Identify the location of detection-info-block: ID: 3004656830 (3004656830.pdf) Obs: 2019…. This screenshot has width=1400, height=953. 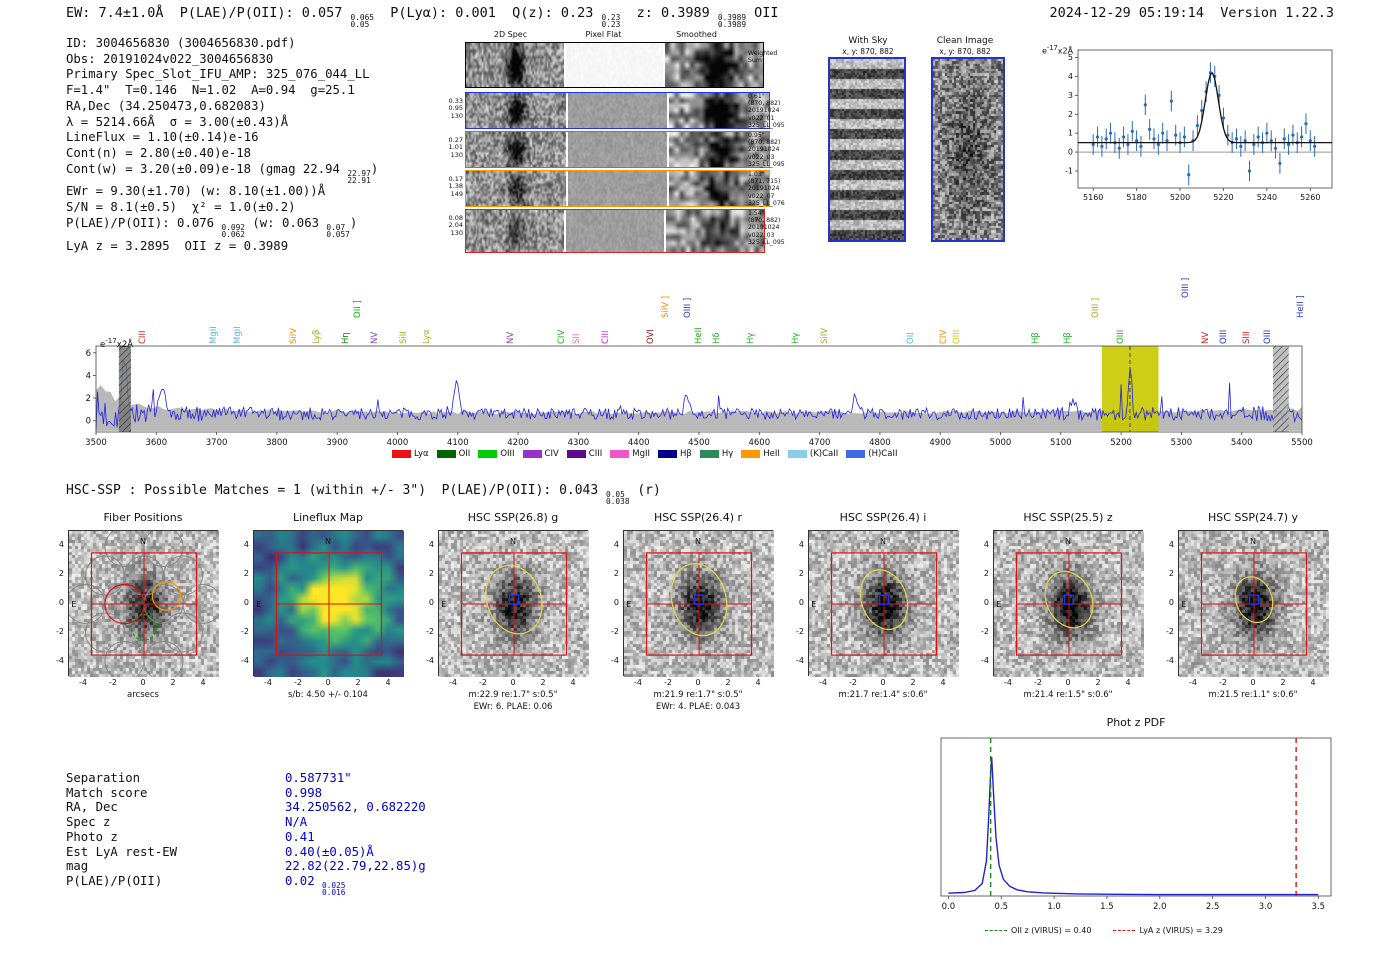
(222, 145).